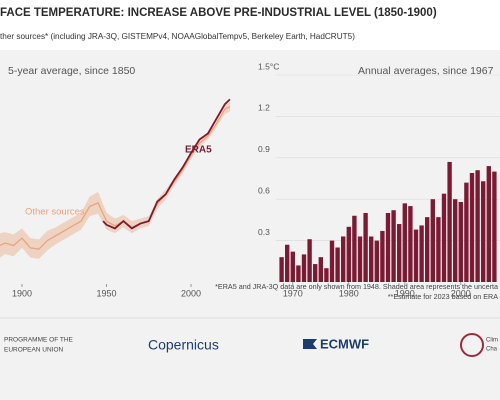 The image size is (500, 400). Describe the element at coordinates (250, 25) in the screenshot. I see `header-bg` at that location.